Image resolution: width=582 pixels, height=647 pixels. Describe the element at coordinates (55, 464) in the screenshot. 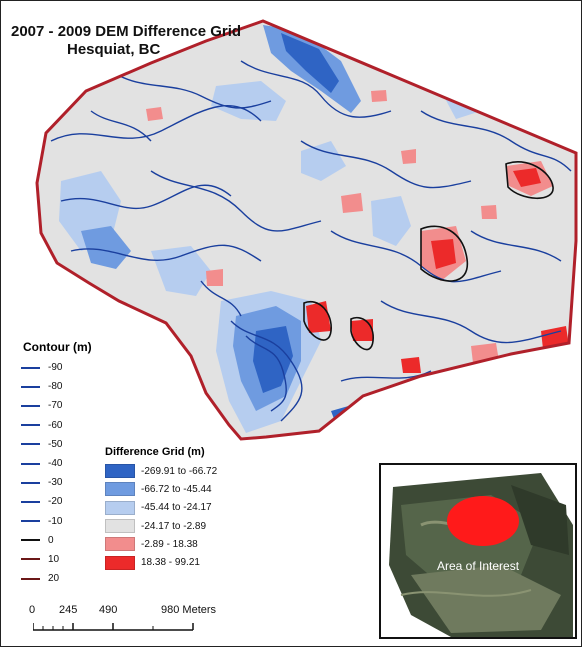

I see `contour-legend-label: -40` at that location.